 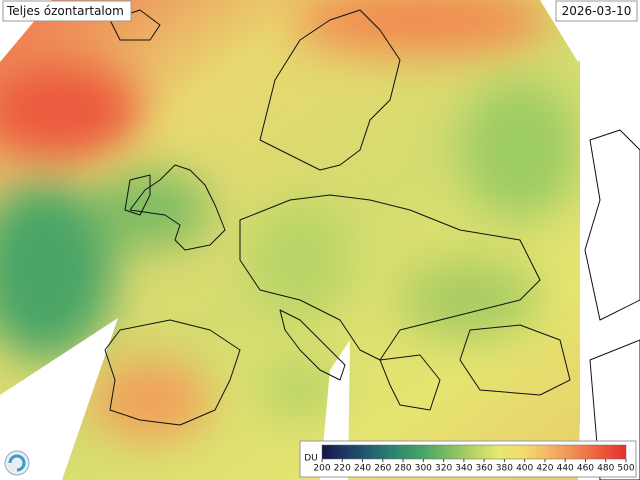 I want to click on title-background, so click(x=67, y=11).